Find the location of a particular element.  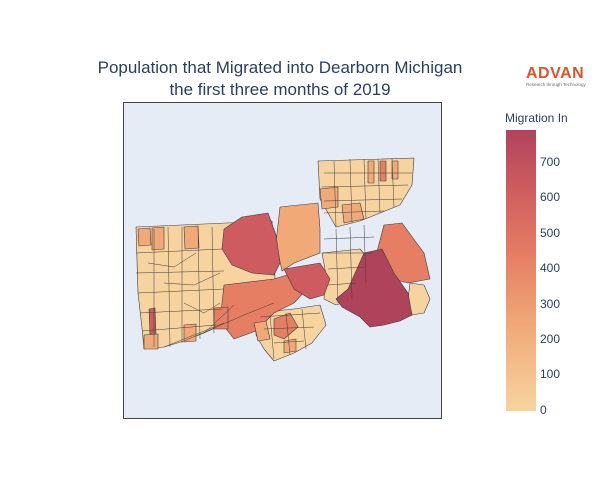

west-tract-f is located at coordinates (151, 341).